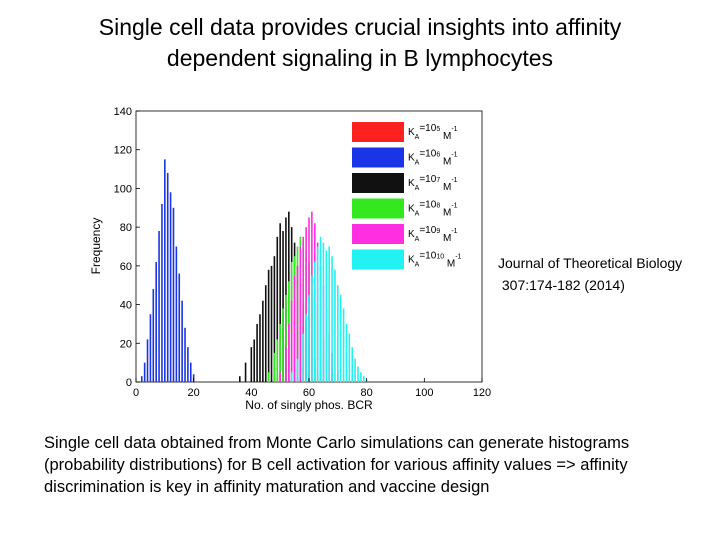  I want to click on legend-label-4: KA=109 M-1, so click(433, 234).